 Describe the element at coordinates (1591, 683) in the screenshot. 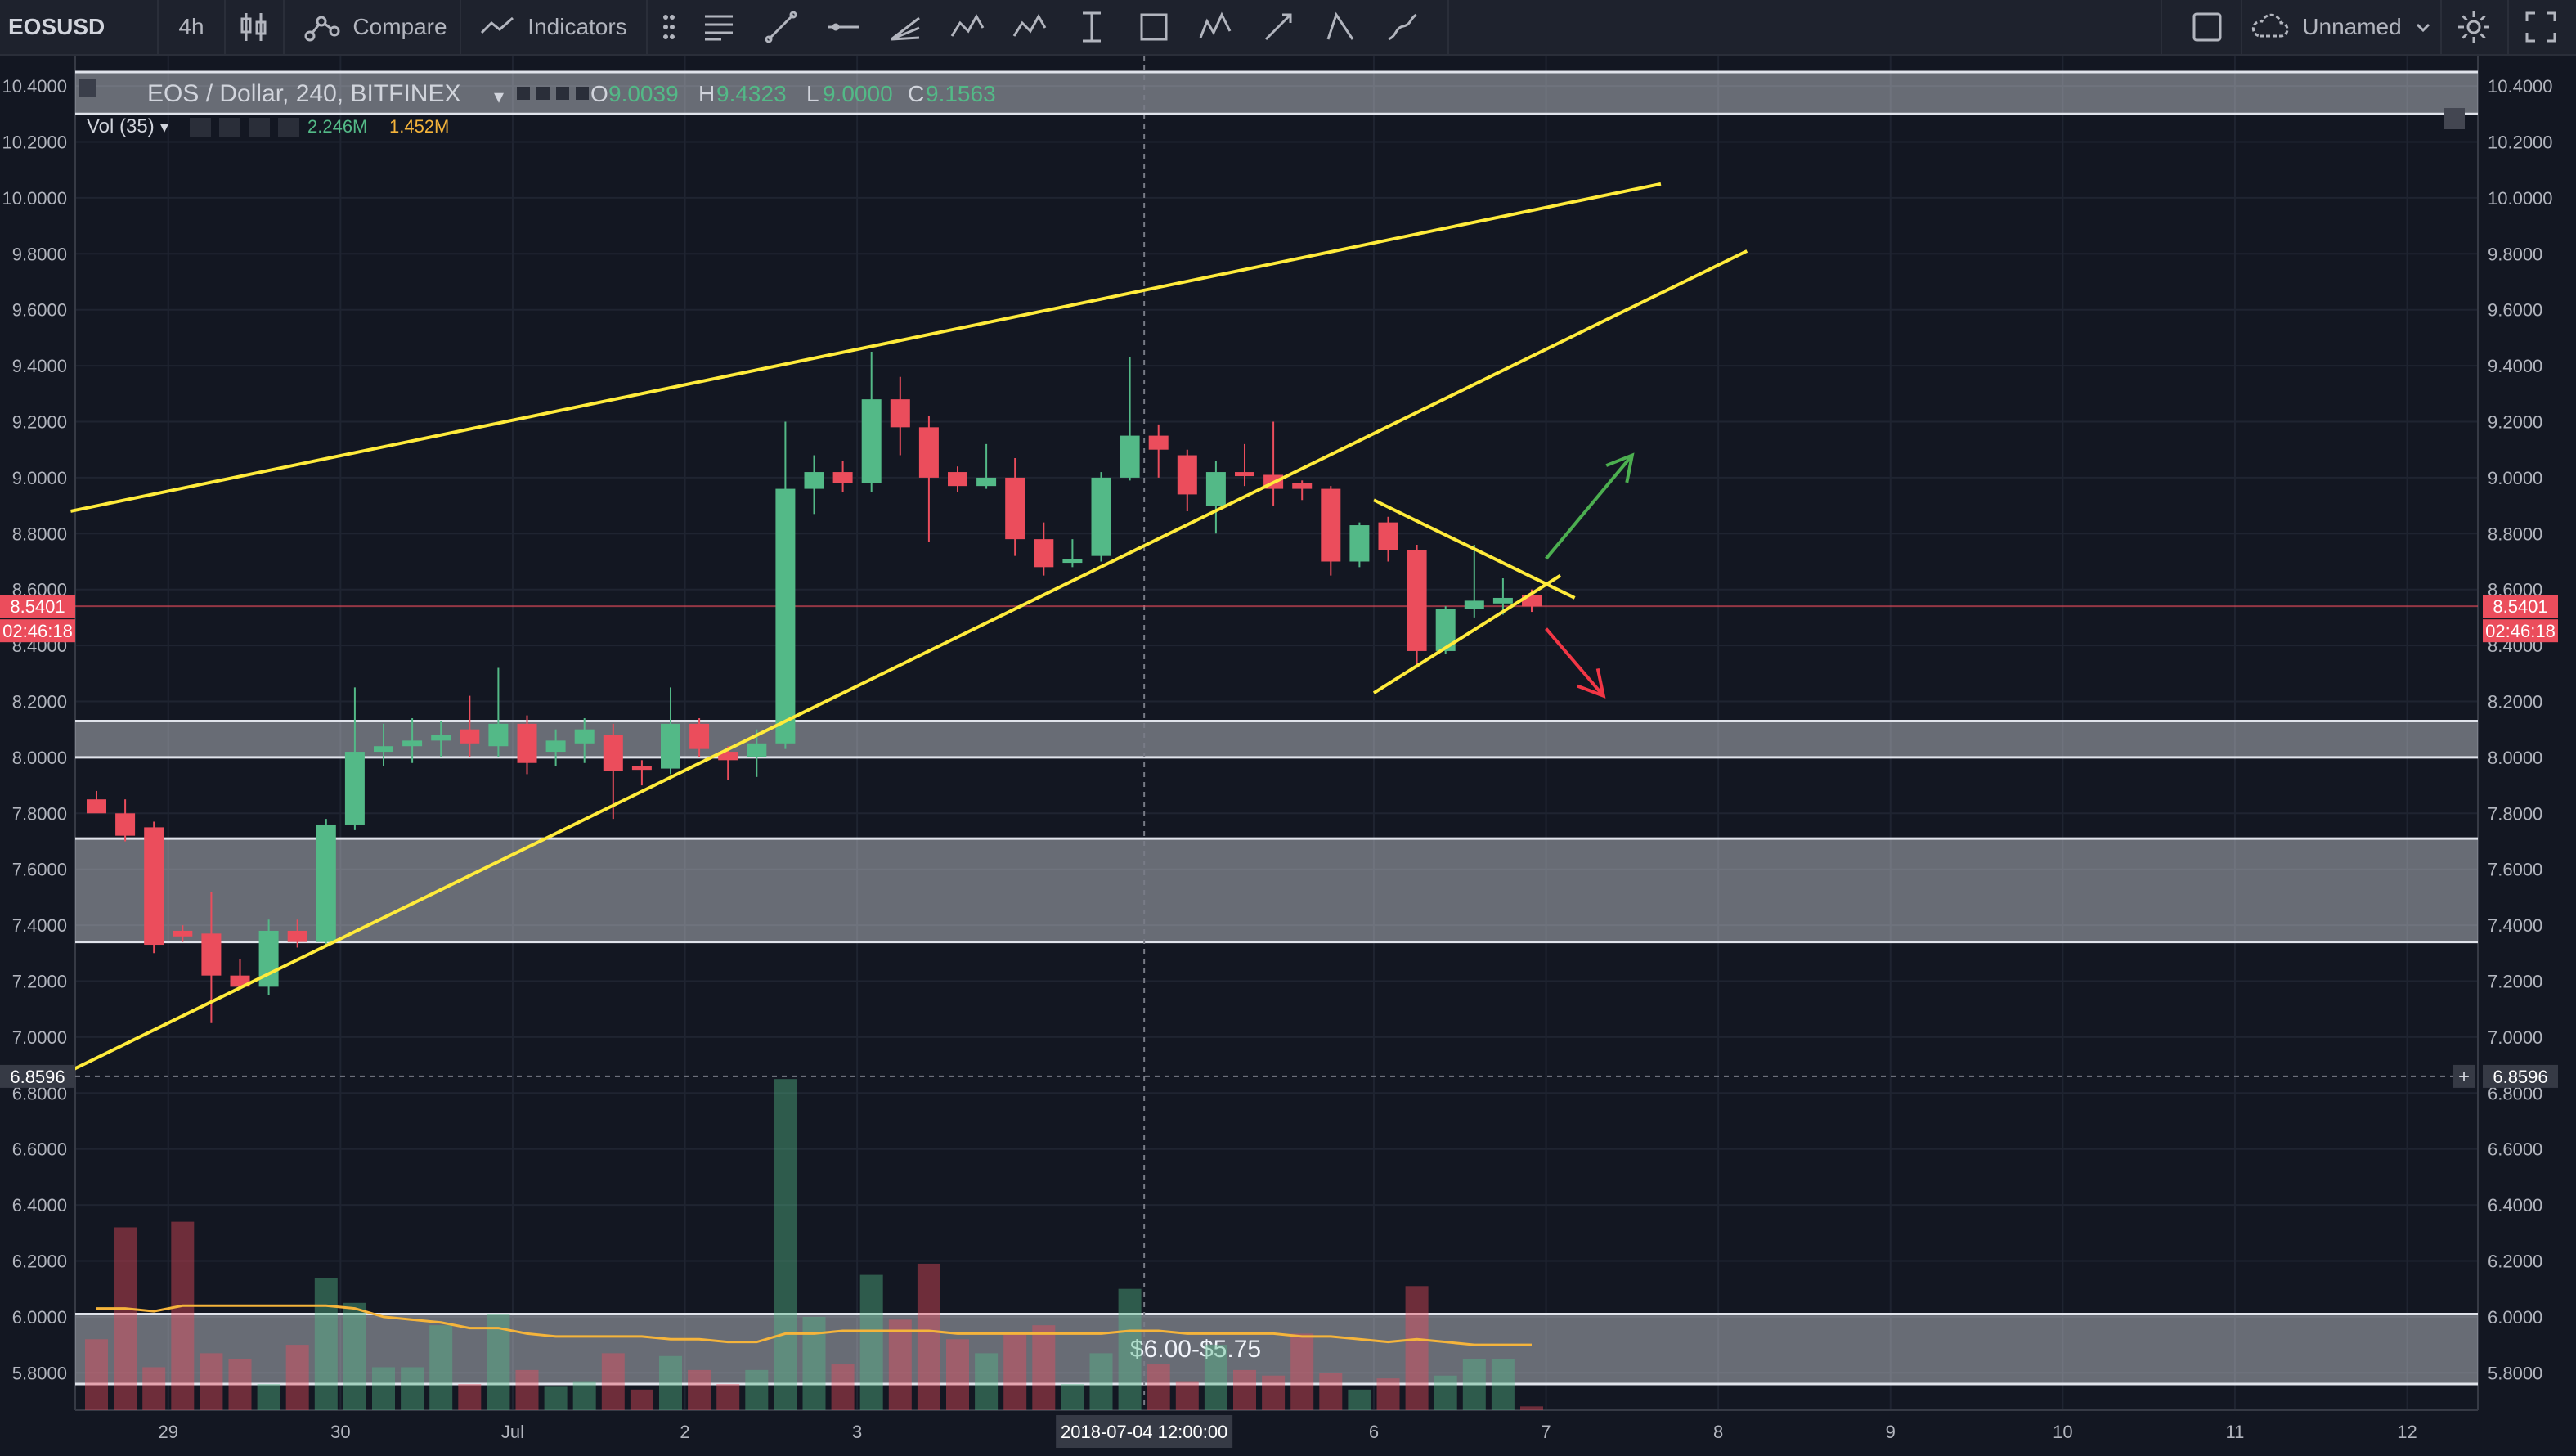

I see `arrow-down-head` at that location.